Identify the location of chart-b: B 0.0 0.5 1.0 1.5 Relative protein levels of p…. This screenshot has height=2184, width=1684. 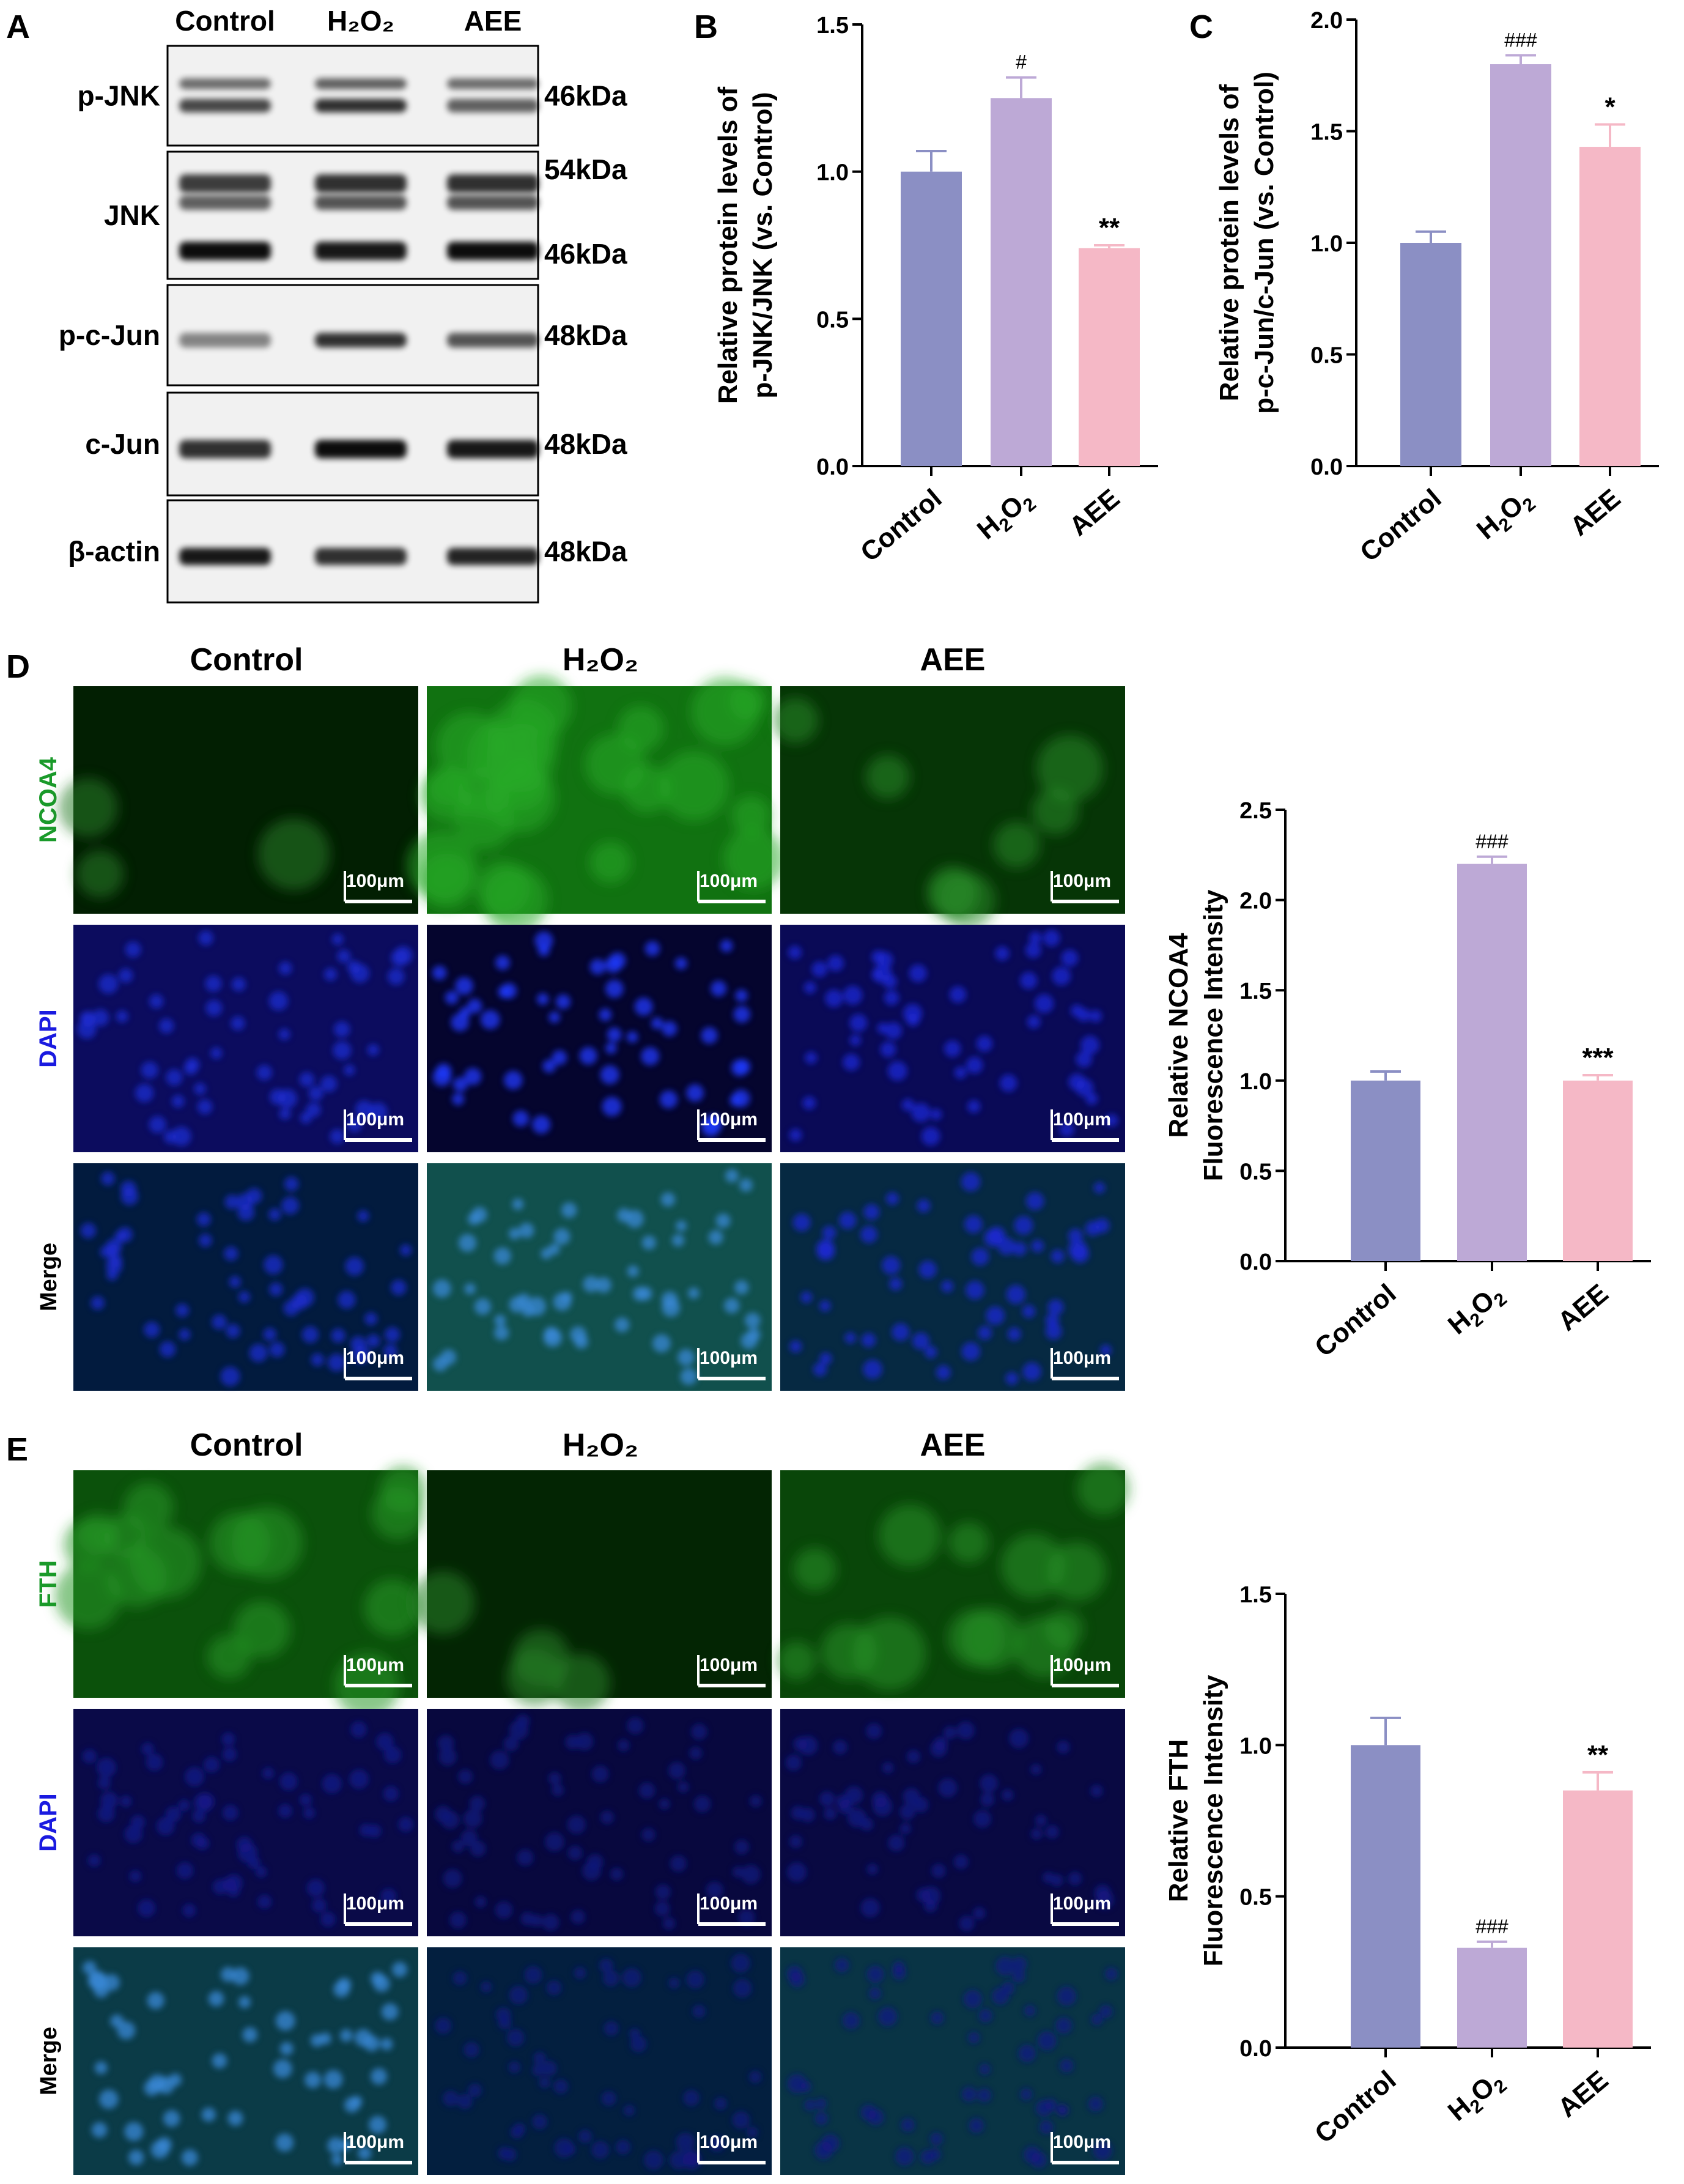
(926, 288).